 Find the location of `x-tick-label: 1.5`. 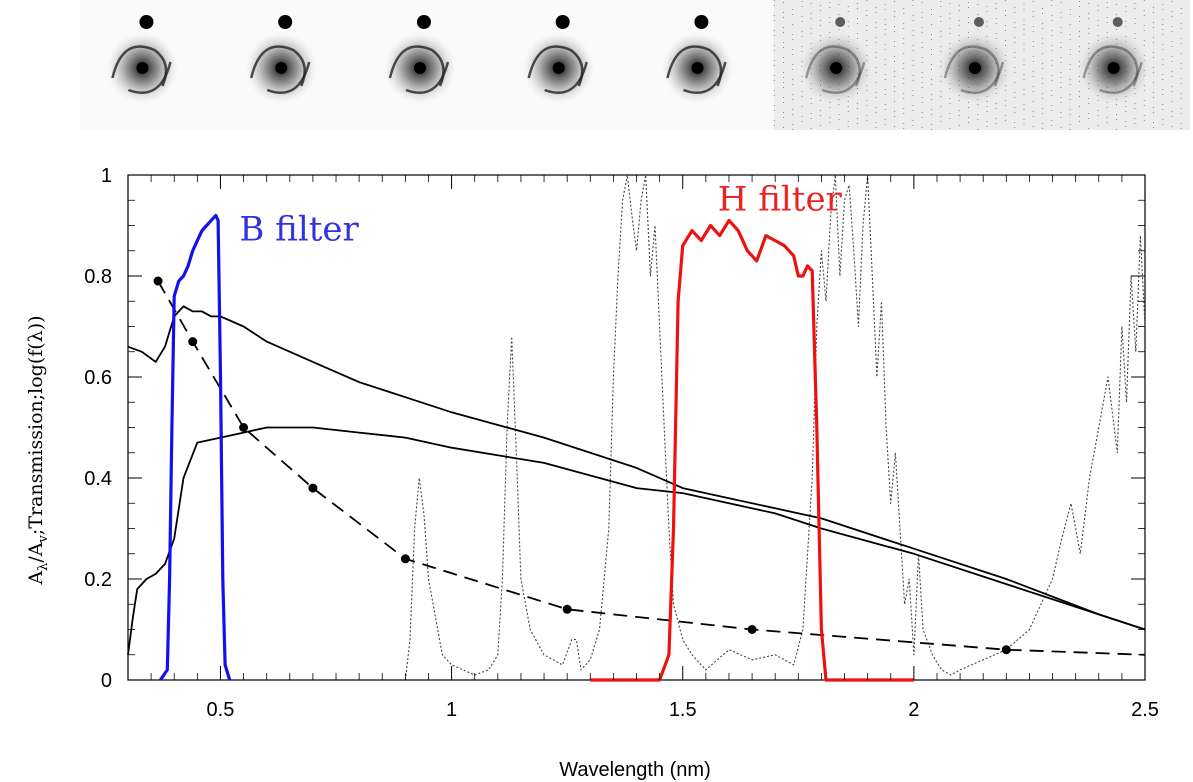

x-tick-label: 1.5 is located at coordinates (683, 710).